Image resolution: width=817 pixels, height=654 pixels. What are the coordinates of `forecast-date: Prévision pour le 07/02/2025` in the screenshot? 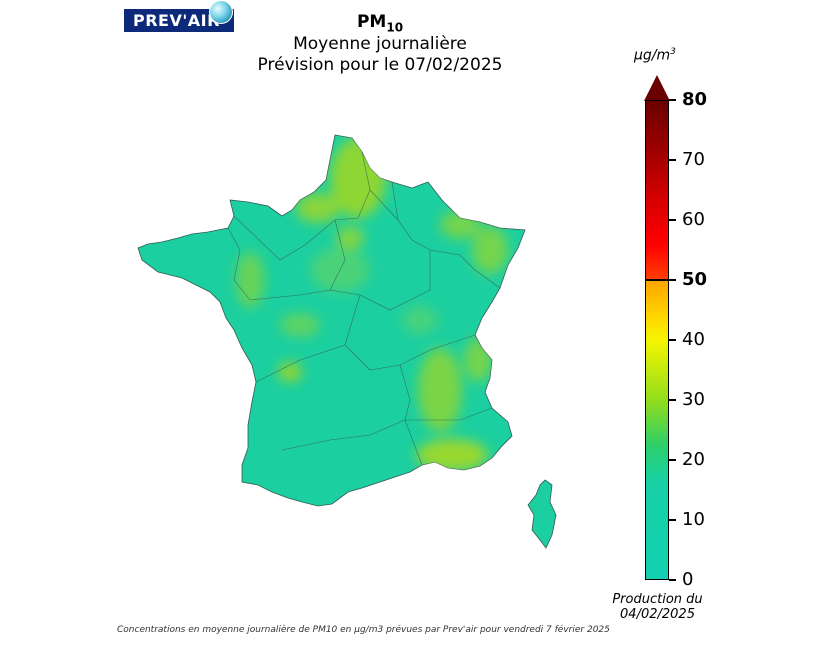 It's located at (380, 65).